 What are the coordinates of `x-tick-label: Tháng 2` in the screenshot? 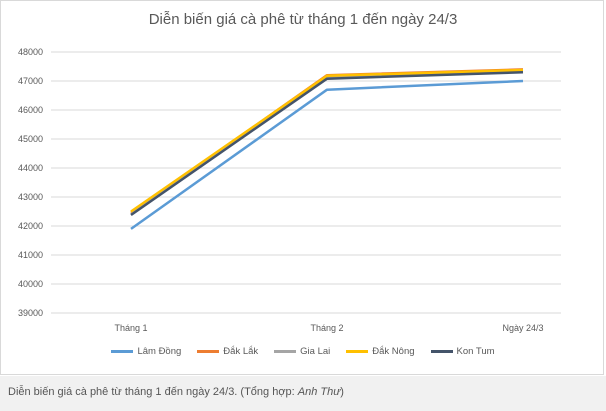 It's located at (326, 328).